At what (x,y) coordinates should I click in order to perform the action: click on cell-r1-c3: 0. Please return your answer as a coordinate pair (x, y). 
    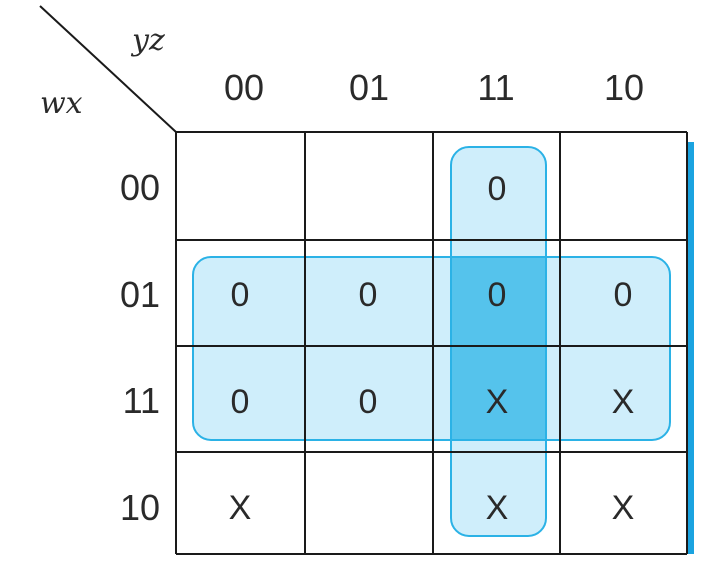
    Looking at the image, I should click on (623, 295).